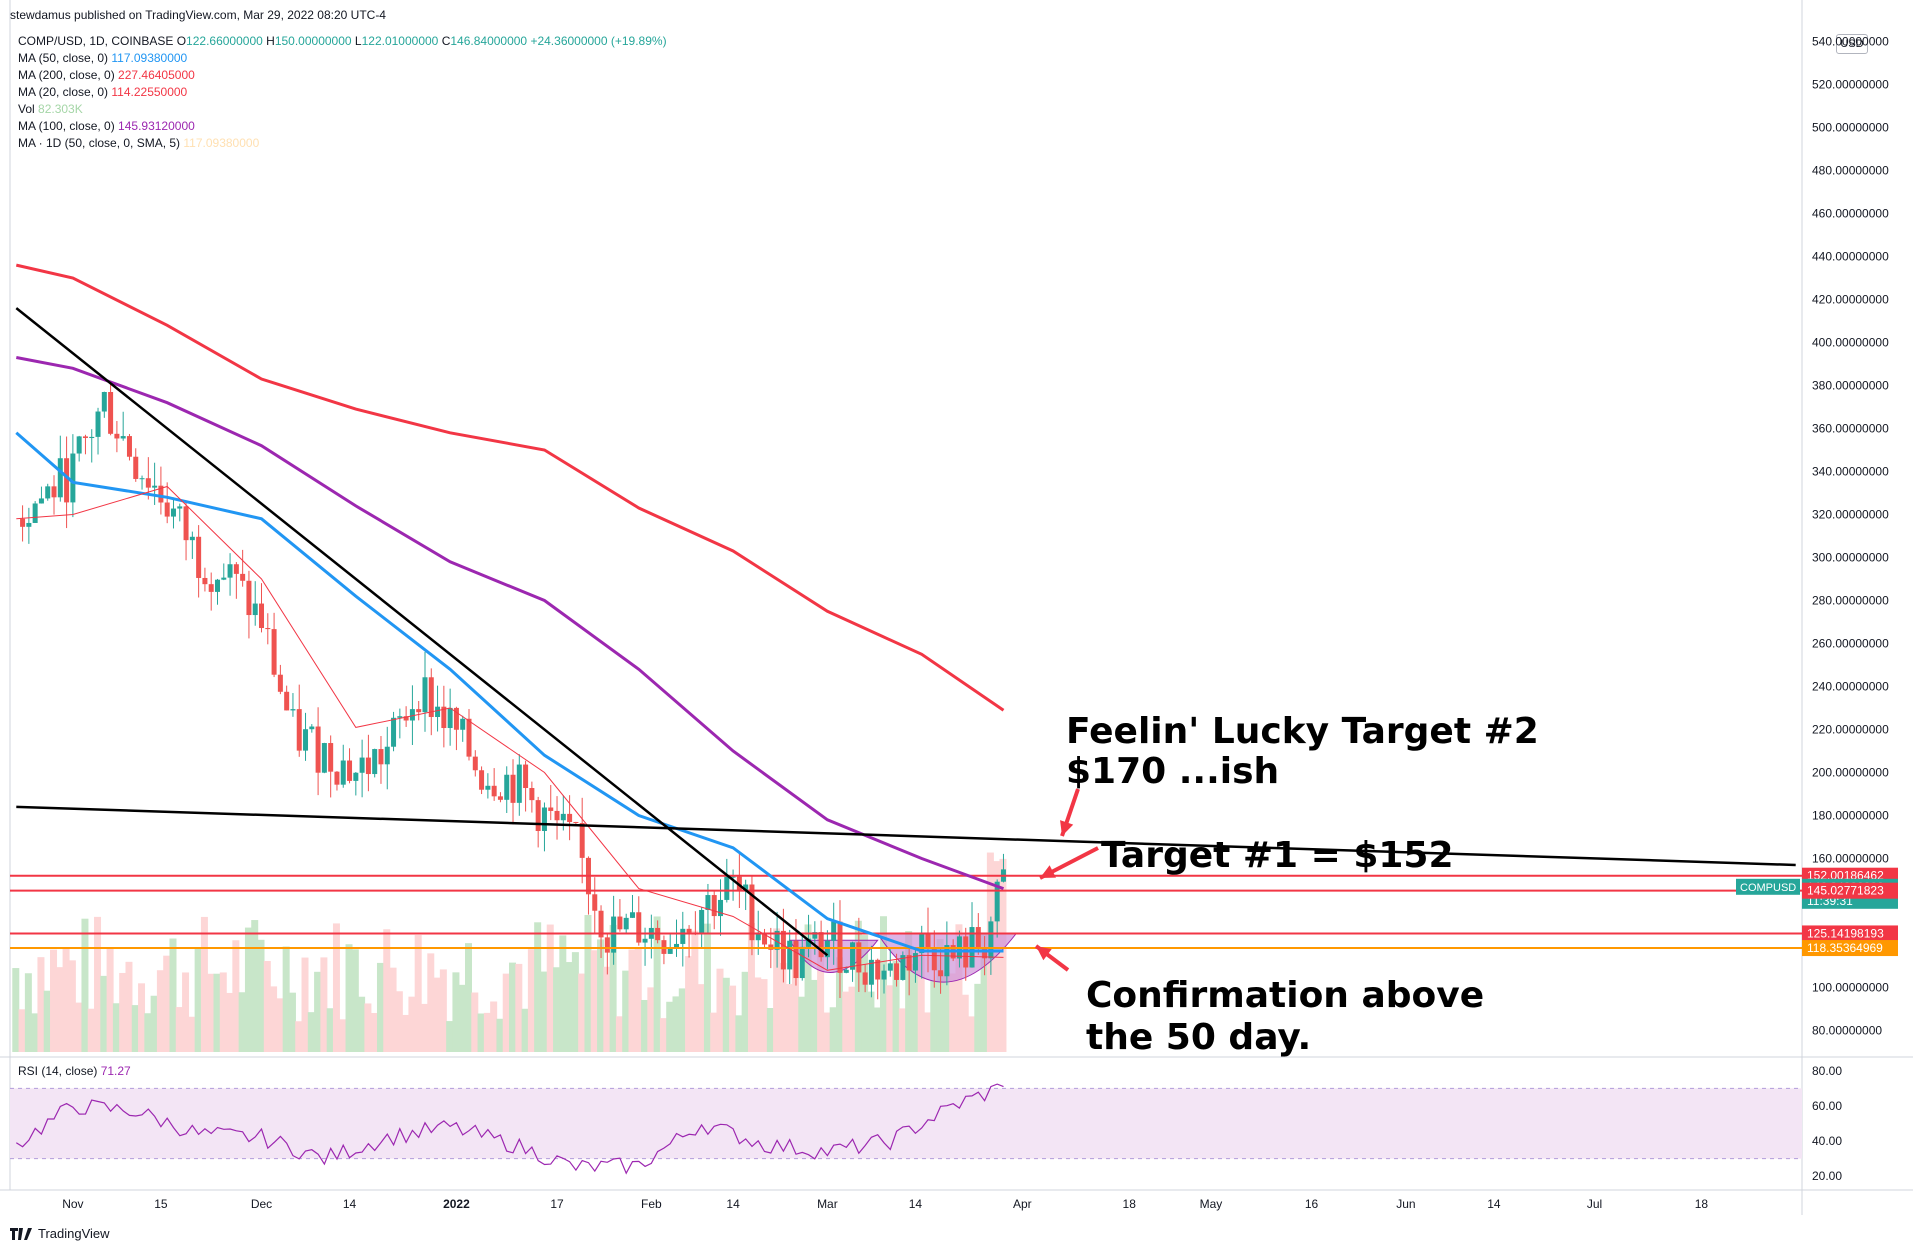 The image size is (1913, 1250). What do you see at coordinates (490, 41) in the screenshot?
I see `ohlc-value: 146.84000000` at bounding box center [490, 41].